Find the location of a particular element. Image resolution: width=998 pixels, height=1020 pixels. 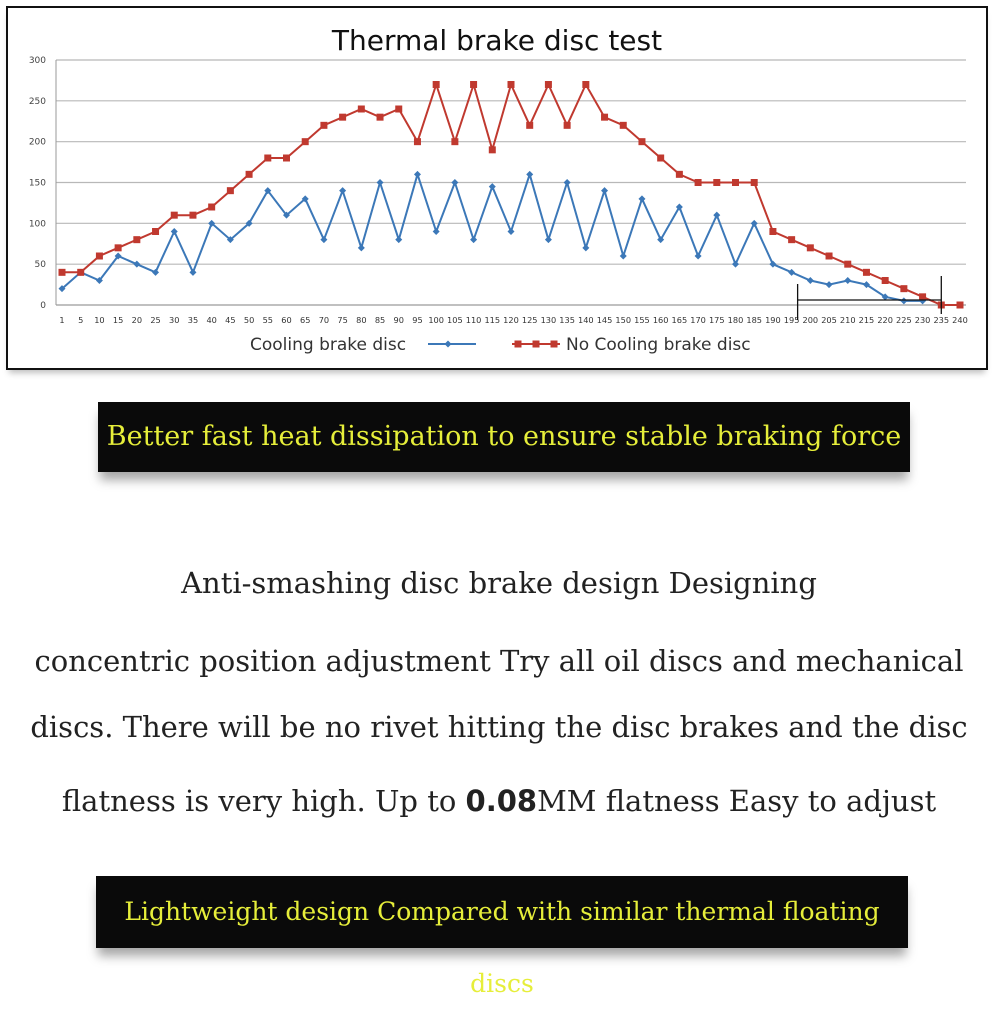

x-tick-label: 110 is located at coordinates (474, 320).